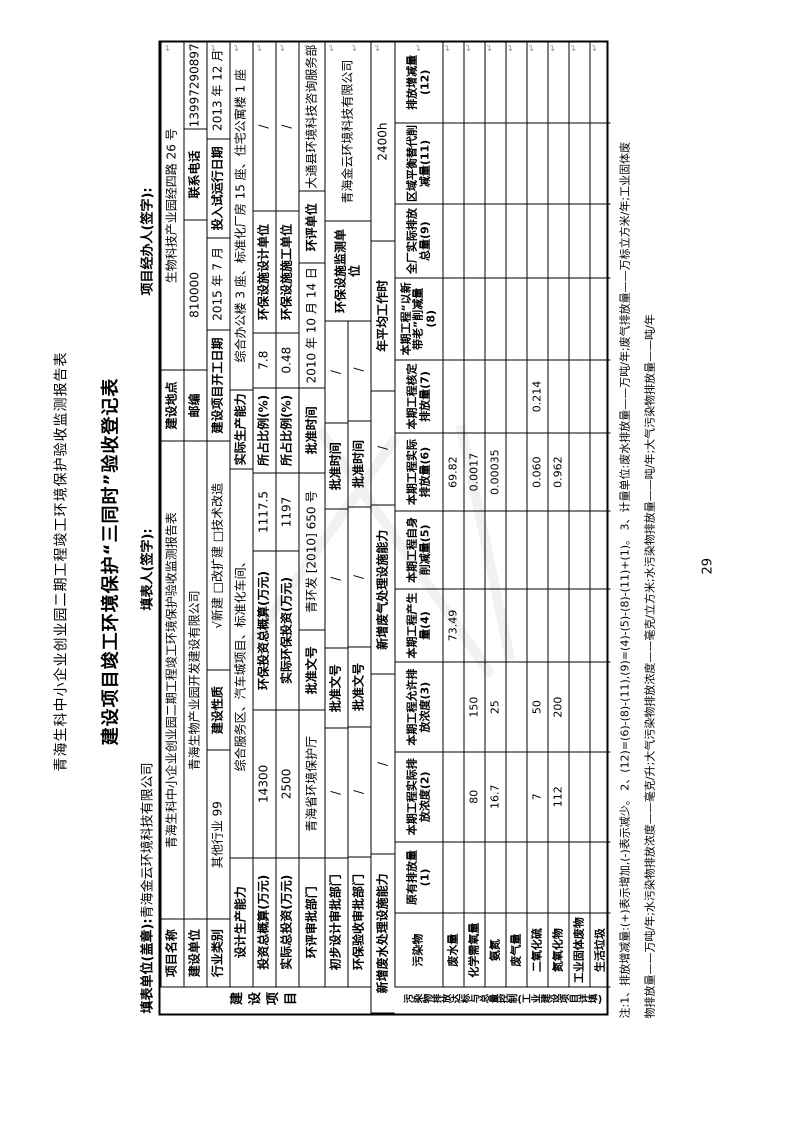 The height and width of the screenshot is (1122, 793). What do you see at coordinates (286, 784) in the screenshot?
I see `s1-r6-v1: 2500` at bounding box center [286, 784].